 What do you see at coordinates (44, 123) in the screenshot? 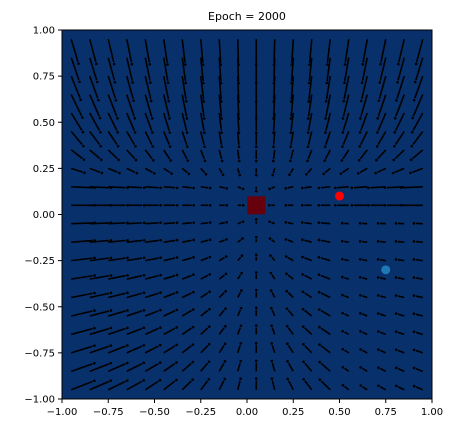
I see `y-tick-label: 0.50` at bounding box center [44, 123].